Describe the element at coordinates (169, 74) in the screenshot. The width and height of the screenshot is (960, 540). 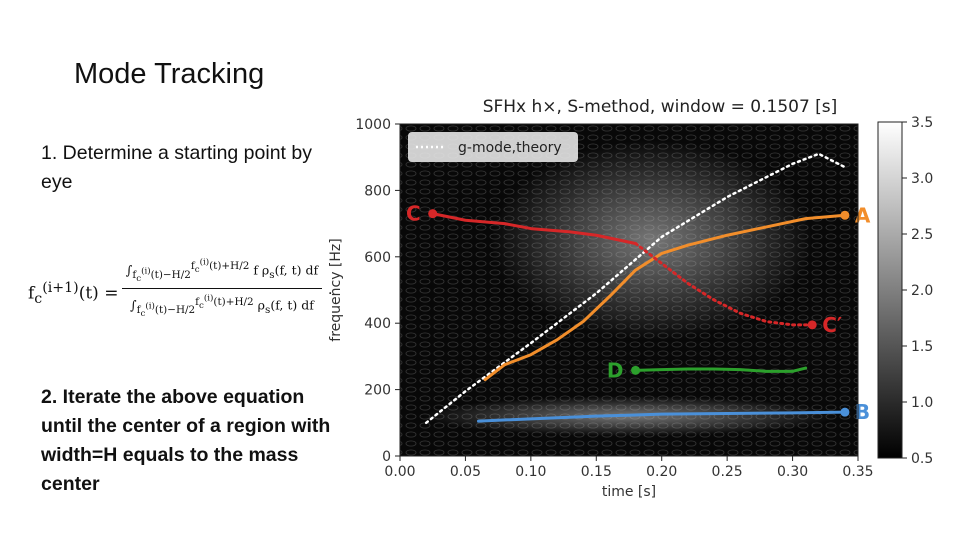
I see `slide-title: Mode Tracking` at that location.